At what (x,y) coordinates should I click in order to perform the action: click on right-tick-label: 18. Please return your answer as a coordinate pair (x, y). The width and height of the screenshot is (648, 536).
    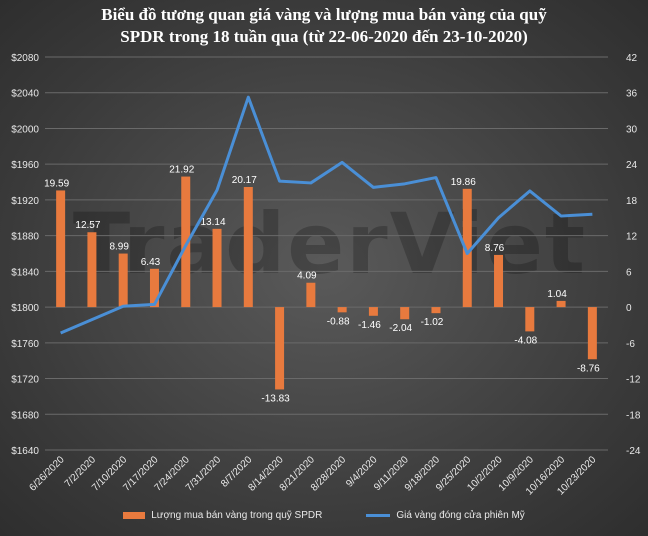
    Looking at the image, I should click on (632, 201).